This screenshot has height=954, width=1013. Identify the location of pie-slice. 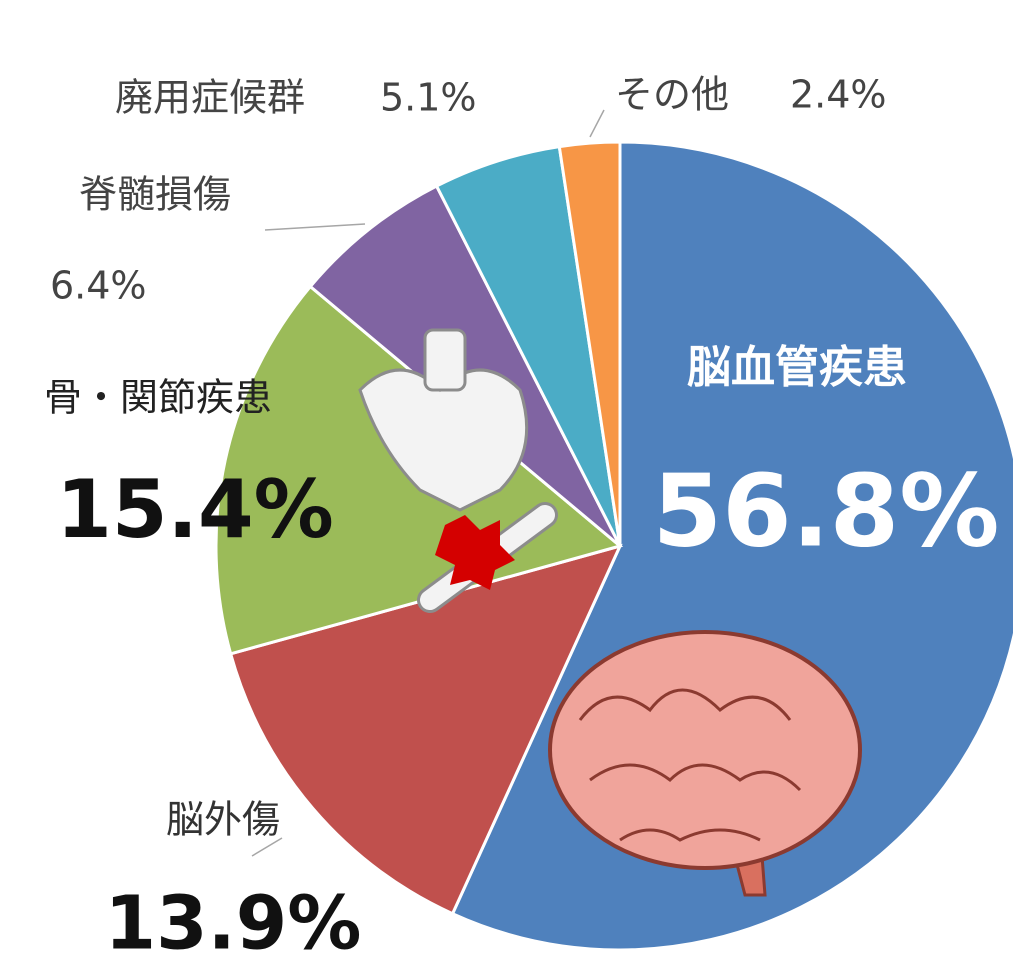
(589, 343).